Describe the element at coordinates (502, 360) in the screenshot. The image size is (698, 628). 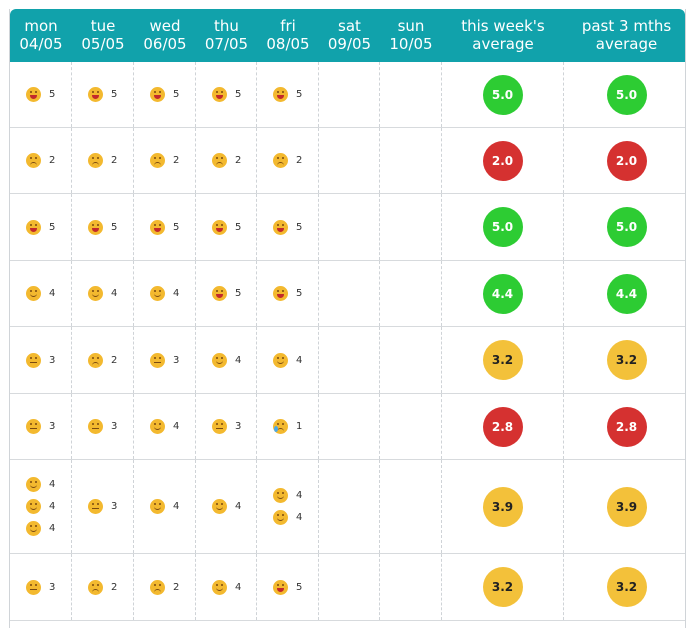
I see `week-average-badge: 3.2` at that location.